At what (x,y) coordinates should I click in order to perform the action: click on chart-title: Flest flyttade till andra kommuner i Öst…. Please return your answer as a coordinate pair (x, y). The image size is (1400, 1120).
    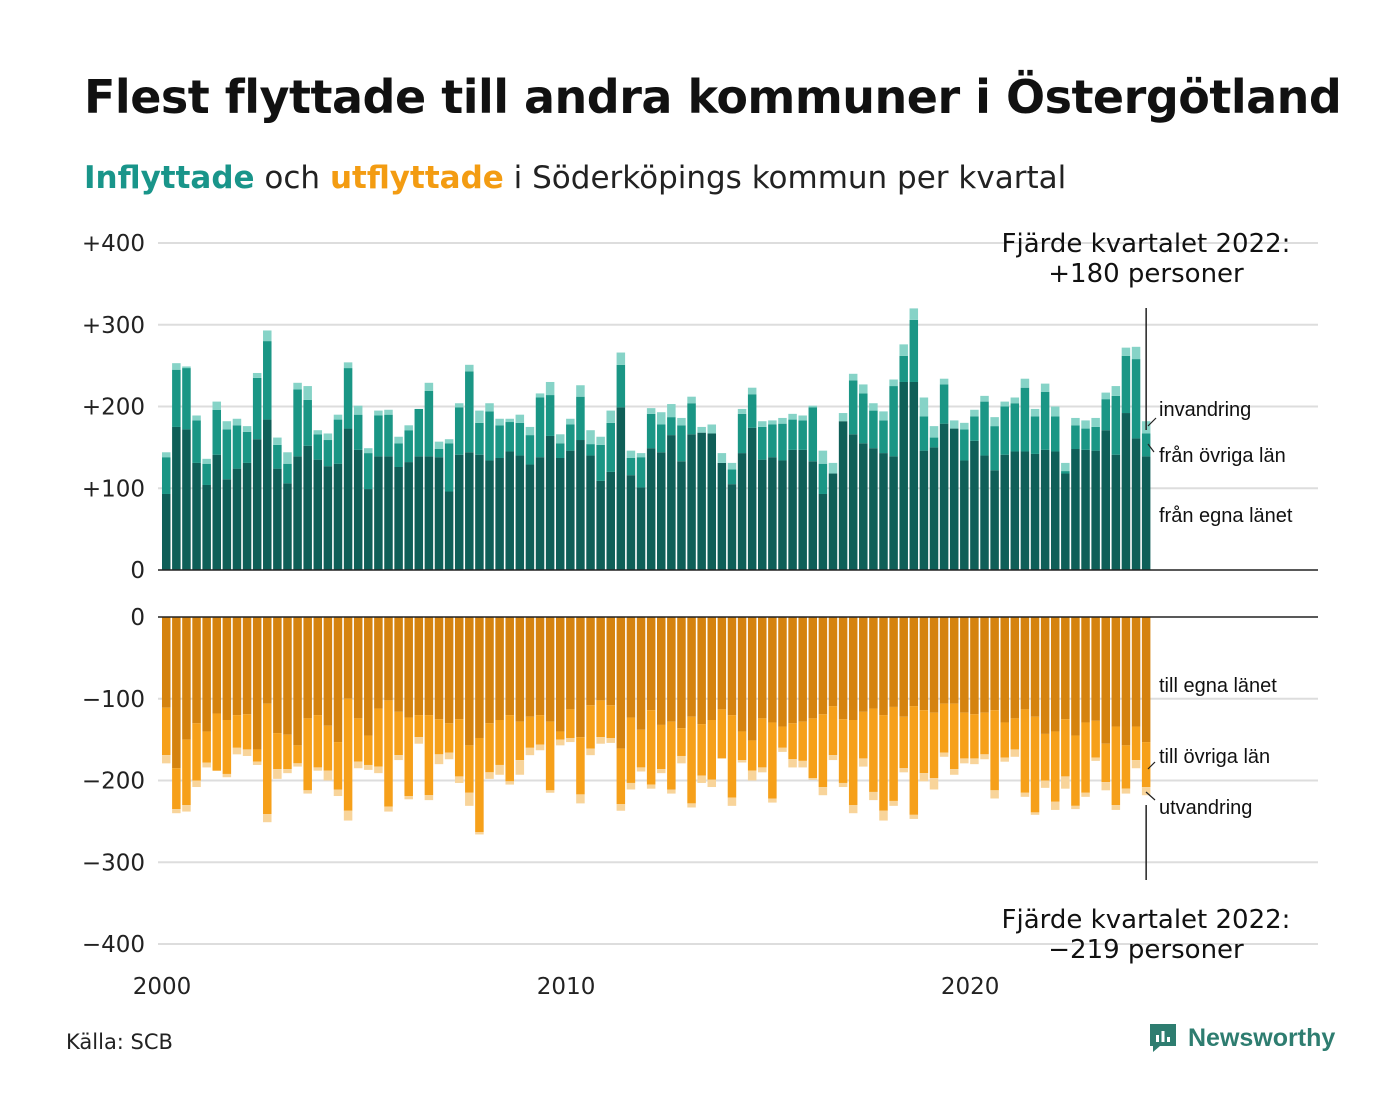
    Looking at the image, I should click on (713, 97).